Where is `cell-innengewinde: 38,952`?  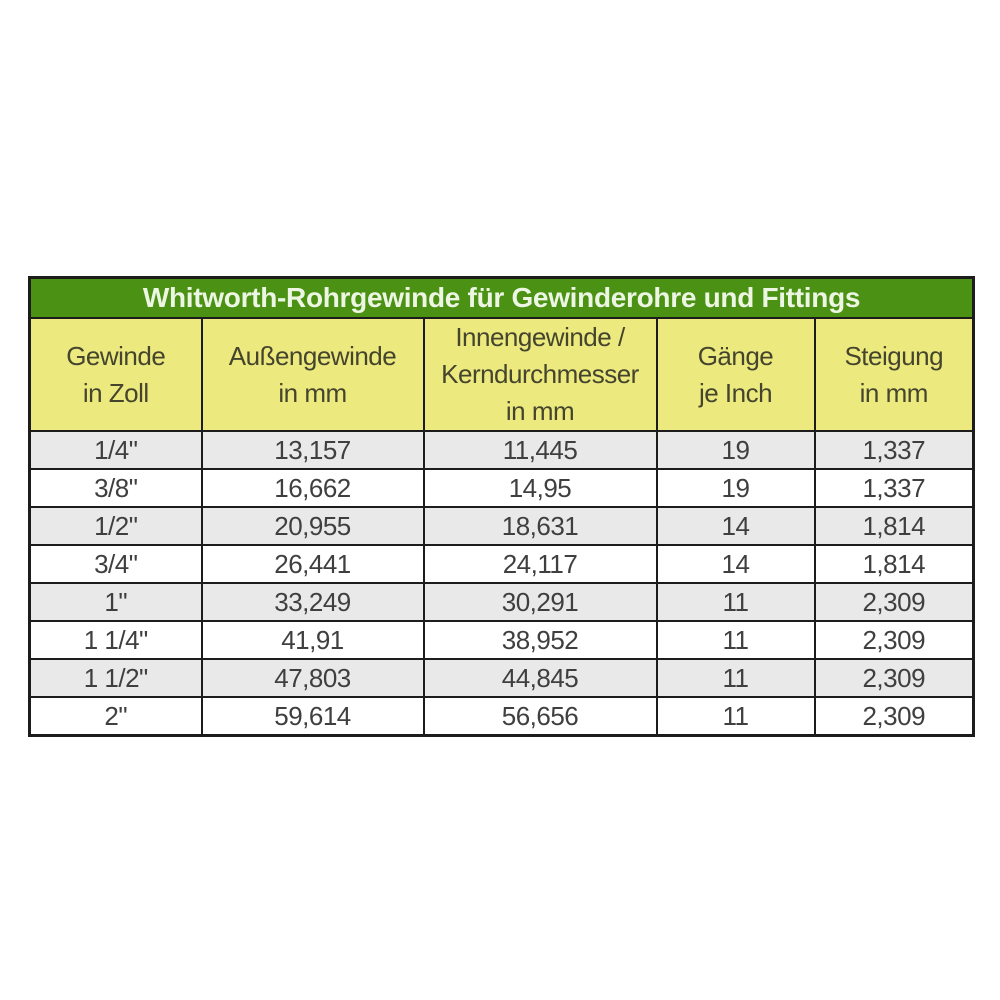 cell-innengewinde: 38,952 is located at coordinates (540, 640).